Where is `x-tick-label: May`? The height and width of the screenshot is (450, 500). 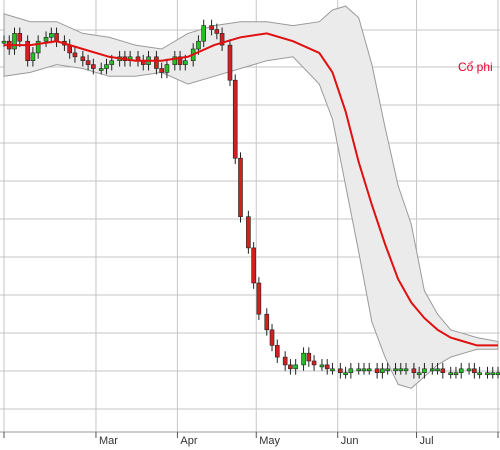 x-tick-label: May is located at coordinates (269, 441).